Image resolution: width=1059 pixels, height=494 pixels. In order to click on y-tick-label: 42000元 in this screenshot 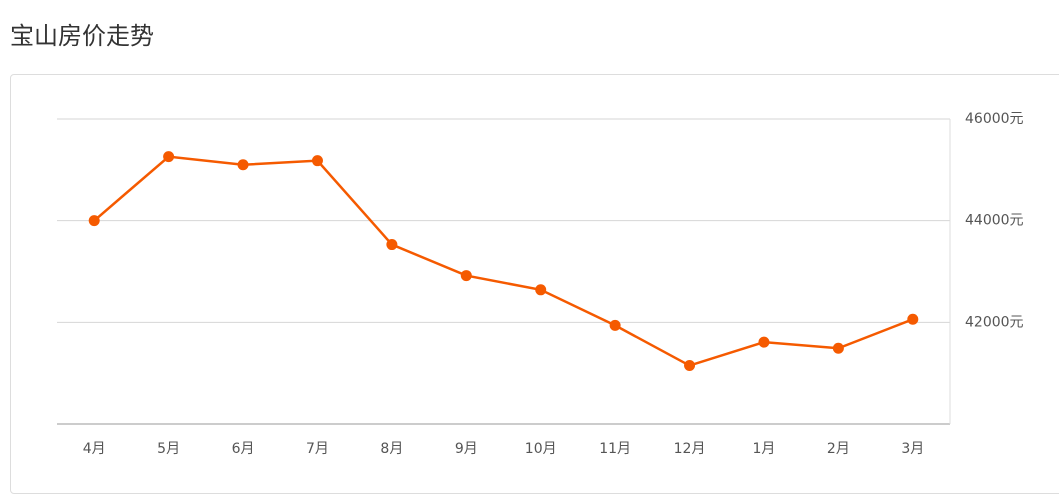, I will do `click(994, 322)`.